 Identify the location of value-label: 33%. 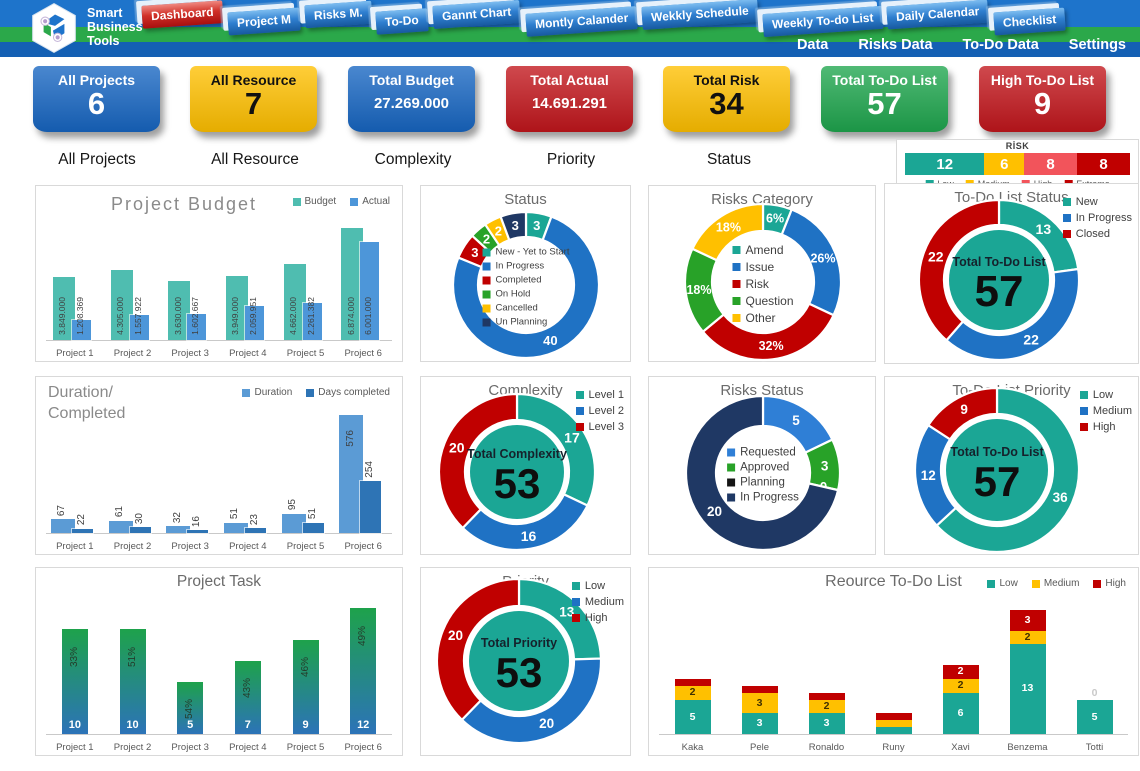
(74, 656).